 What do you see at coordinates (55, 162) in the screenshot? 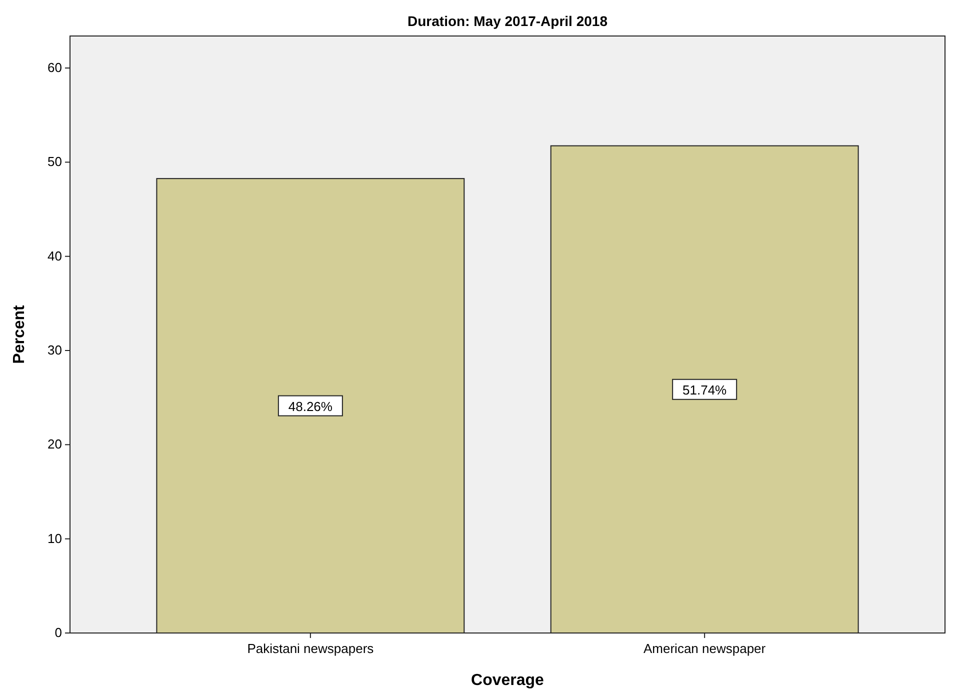
I see `y-tick-label: 50` at bounding box center [55, 162].